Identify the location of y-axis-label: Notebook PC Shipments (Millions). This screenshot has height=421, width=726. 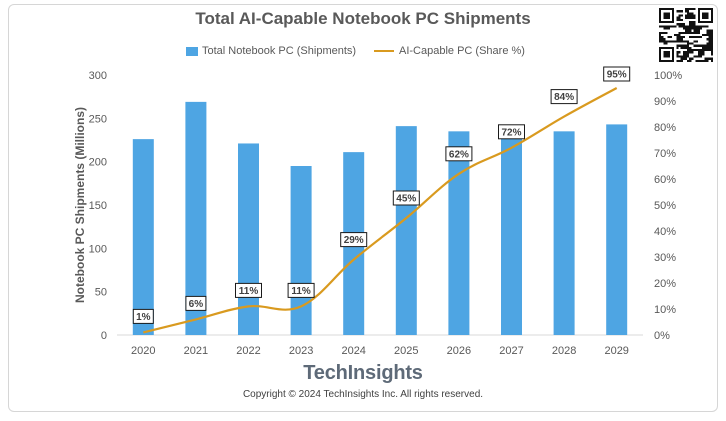
(80, 205).